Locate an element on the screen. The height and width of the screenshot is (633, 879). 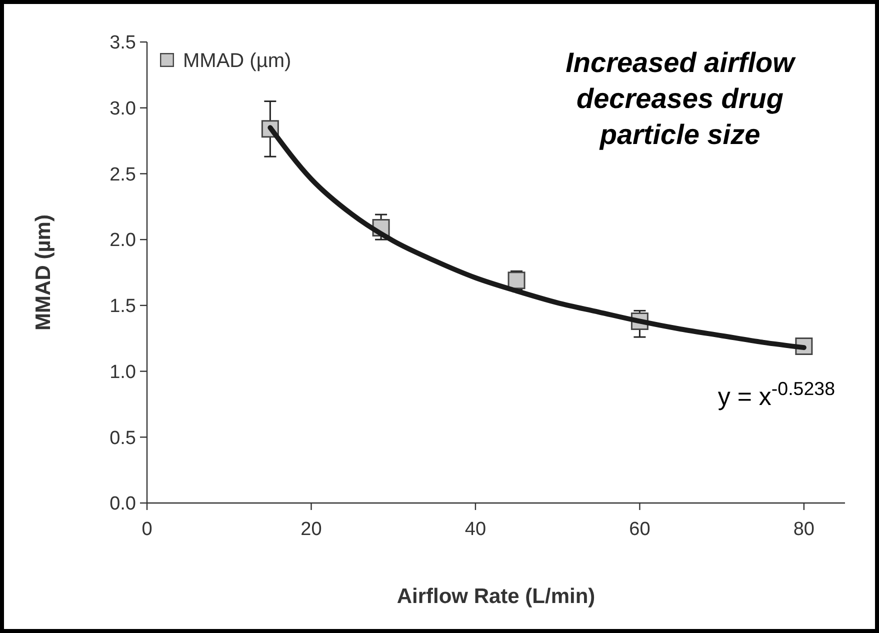
y-tick-label: 0.5 is located at coordinates (123, 438).